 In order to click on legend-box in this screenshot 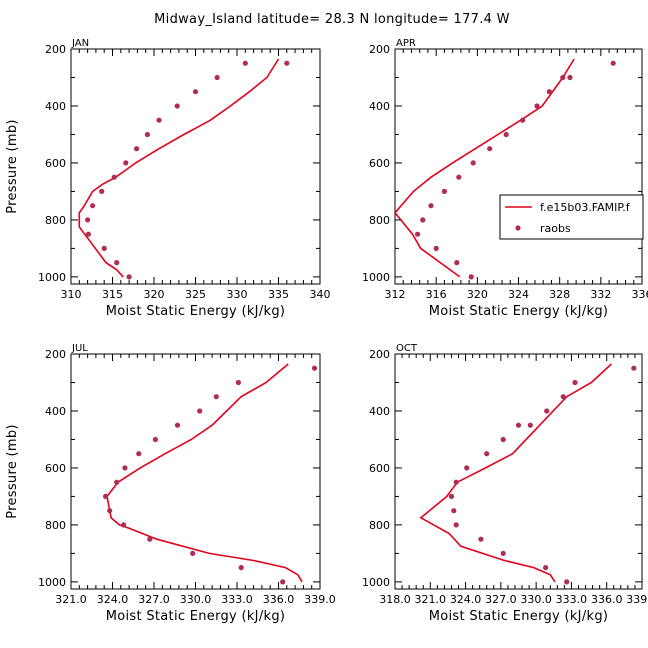, I will do `click(571, 217)`.